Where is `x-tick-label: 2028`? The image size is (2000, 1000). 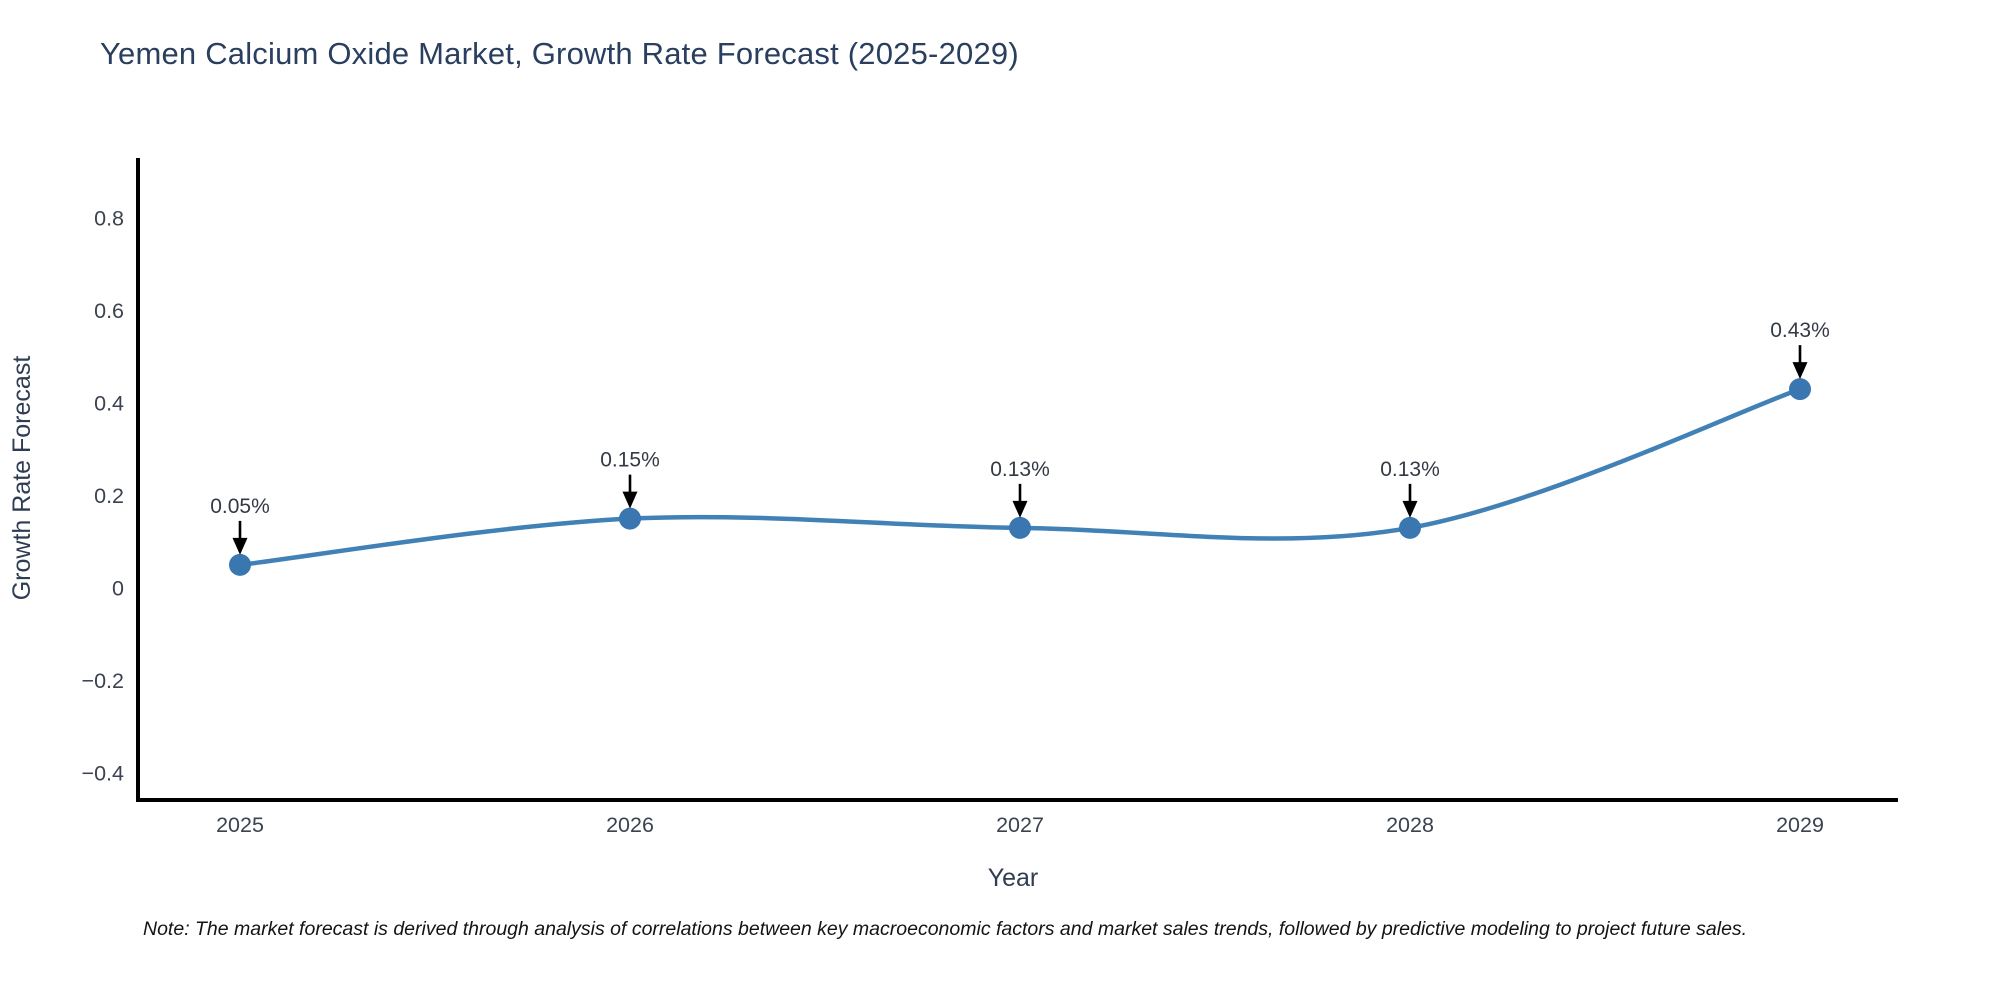 x-tick-label: 2028 is located at coordinates (1410, 825).